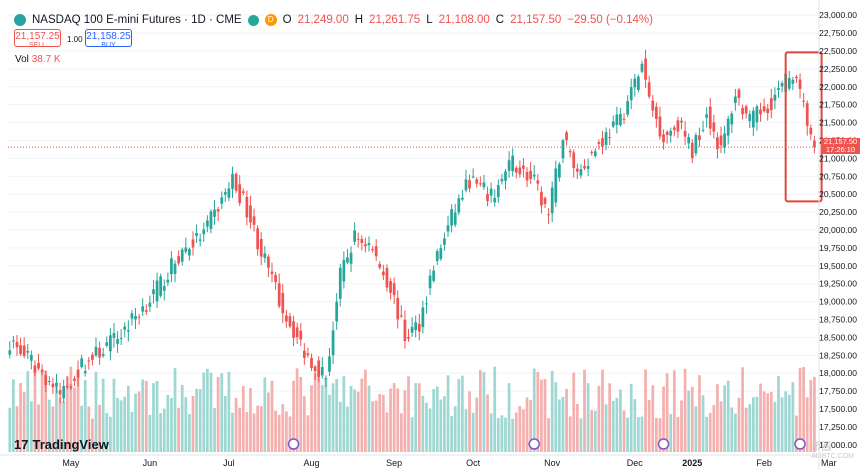 The image size is (860, 470). Describe the element at coordinates (838, 176) in the screenshot. I see `price-tick-label: 20,750.00` at that location.